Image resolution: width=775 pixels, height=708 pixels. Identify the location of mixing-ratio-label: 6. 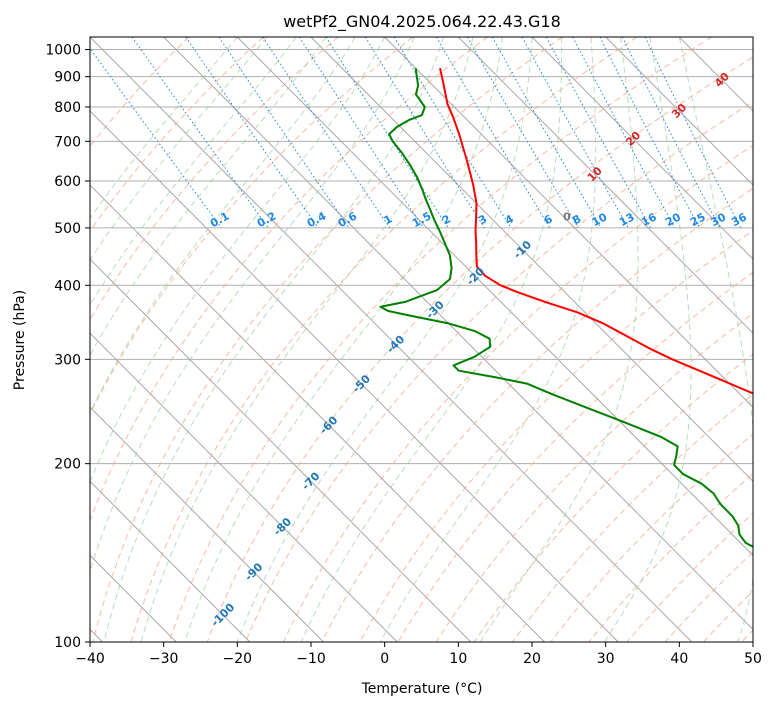
(548, 219).